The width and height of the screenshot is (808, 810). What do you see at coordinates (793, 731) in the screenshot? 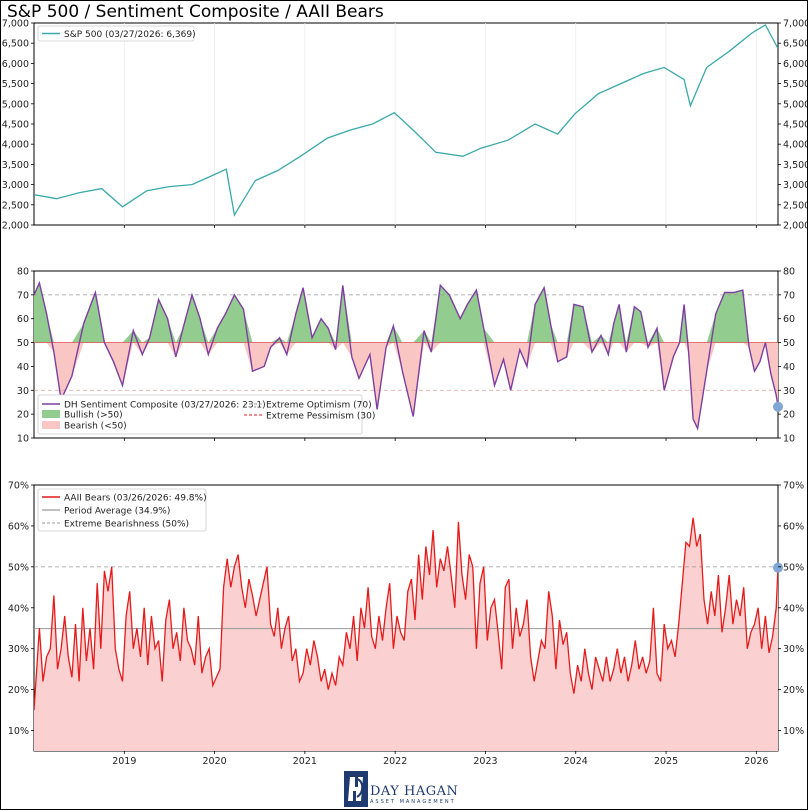
I see `aaii-ytick-label-right: 10%` at bounding box center [793, 731].